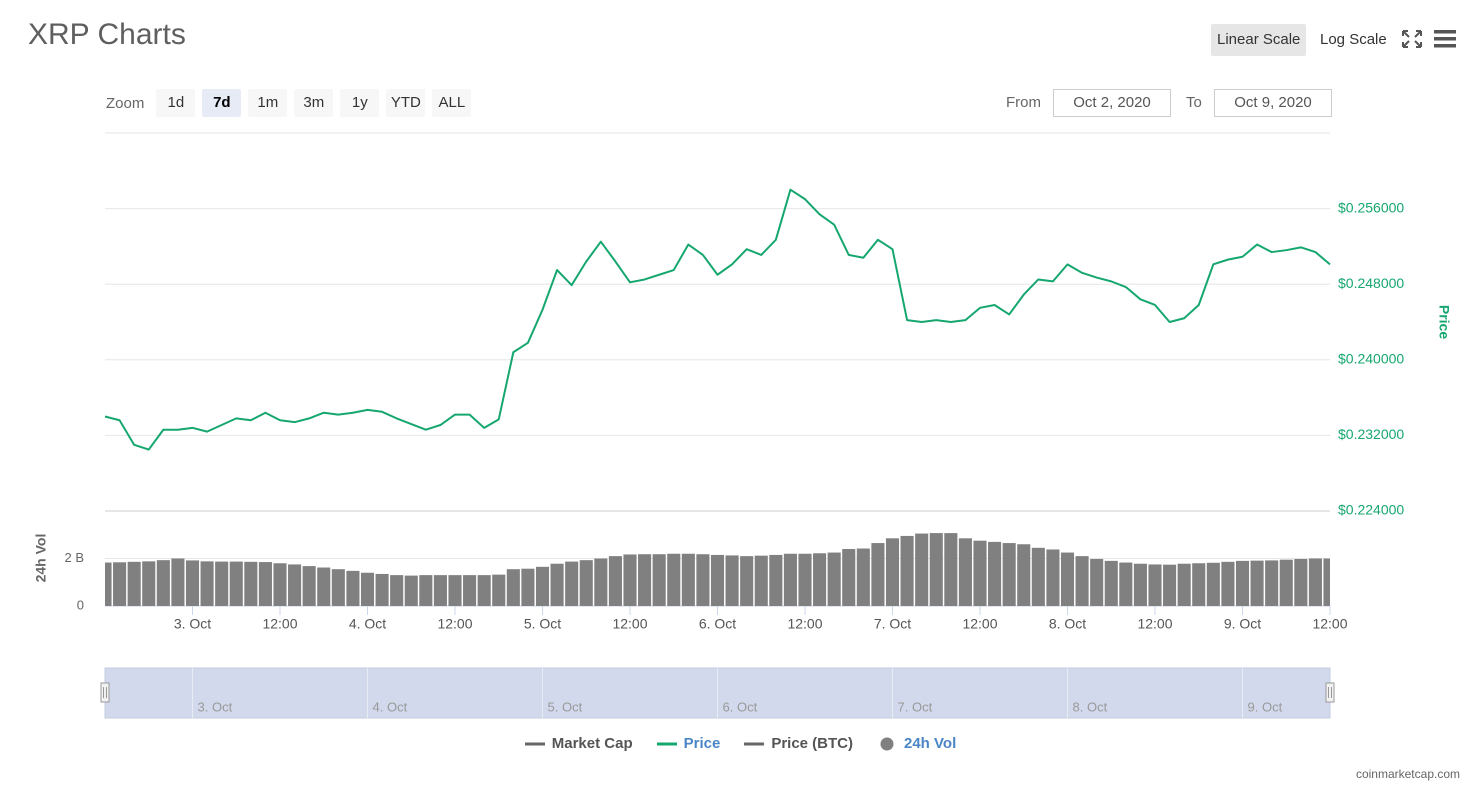  Describe the element at coordinates (1265, 706) in the screenshot. I see `navigator-tick-label: 9. Oct` at that location.